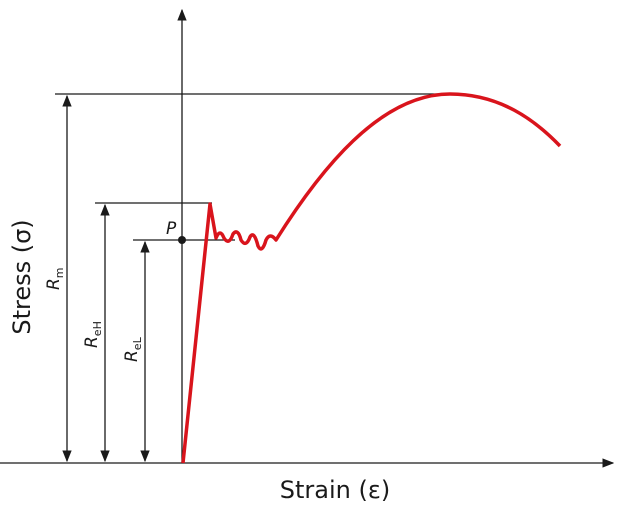  Describe the element at coordinates (59, 272) in the screenshot. I see `subscript: m` at that location.